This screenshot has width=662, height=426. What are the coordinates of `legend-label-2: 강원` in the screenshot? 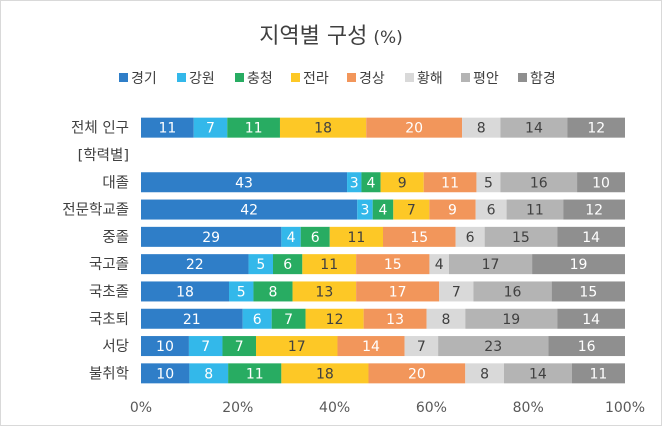 It's located at (202, 79).